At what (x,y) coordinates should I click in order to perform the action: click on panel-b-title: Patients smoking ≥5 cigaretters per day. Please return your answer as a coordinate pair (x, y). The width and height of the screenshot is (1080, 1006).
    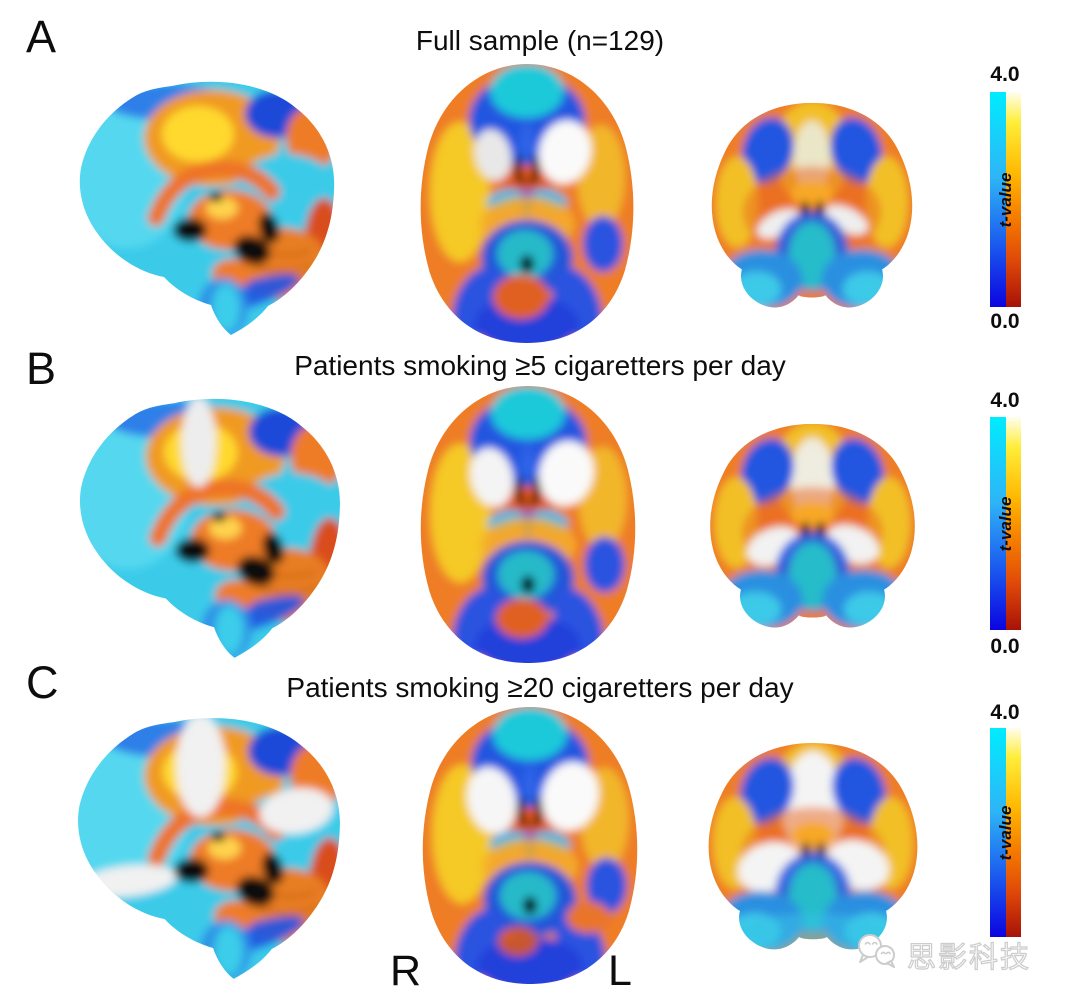
    Looking at the image, I should click on (540, 365).